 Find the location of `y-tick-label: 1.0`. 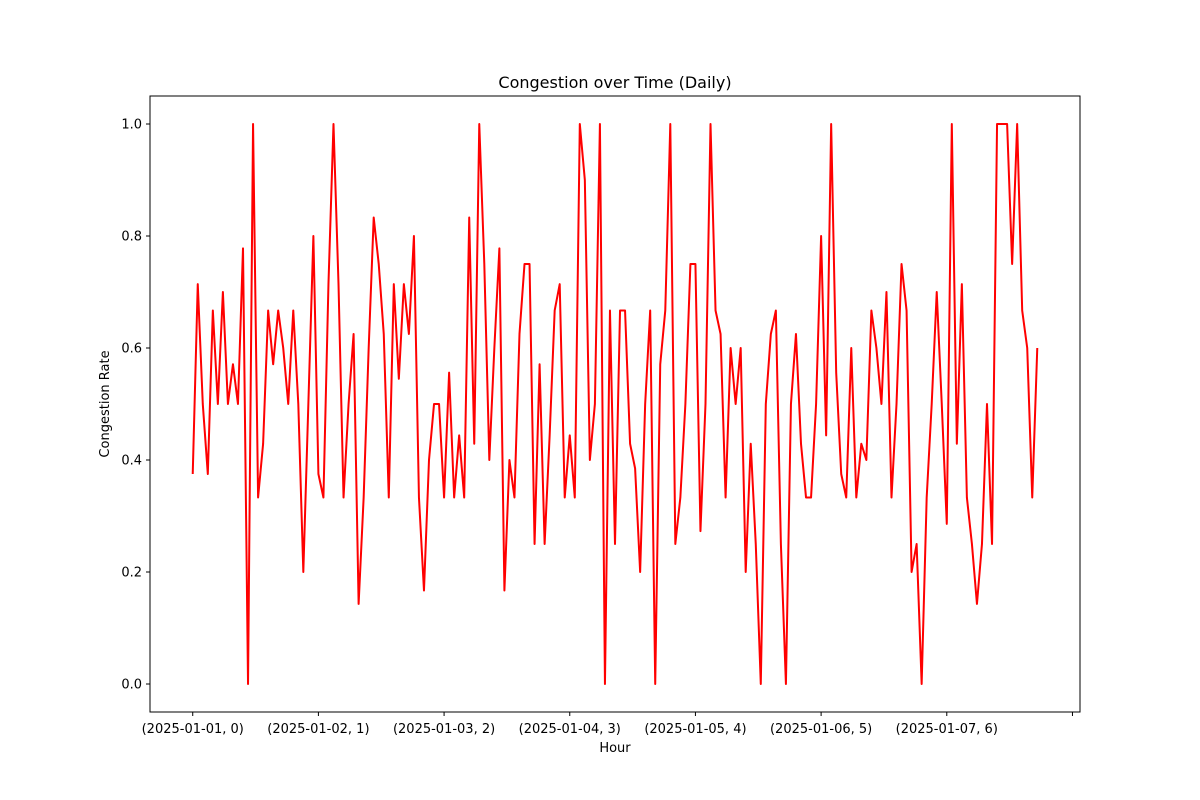

y-tick-label: 1.0 is located at coordinates (131, 125).